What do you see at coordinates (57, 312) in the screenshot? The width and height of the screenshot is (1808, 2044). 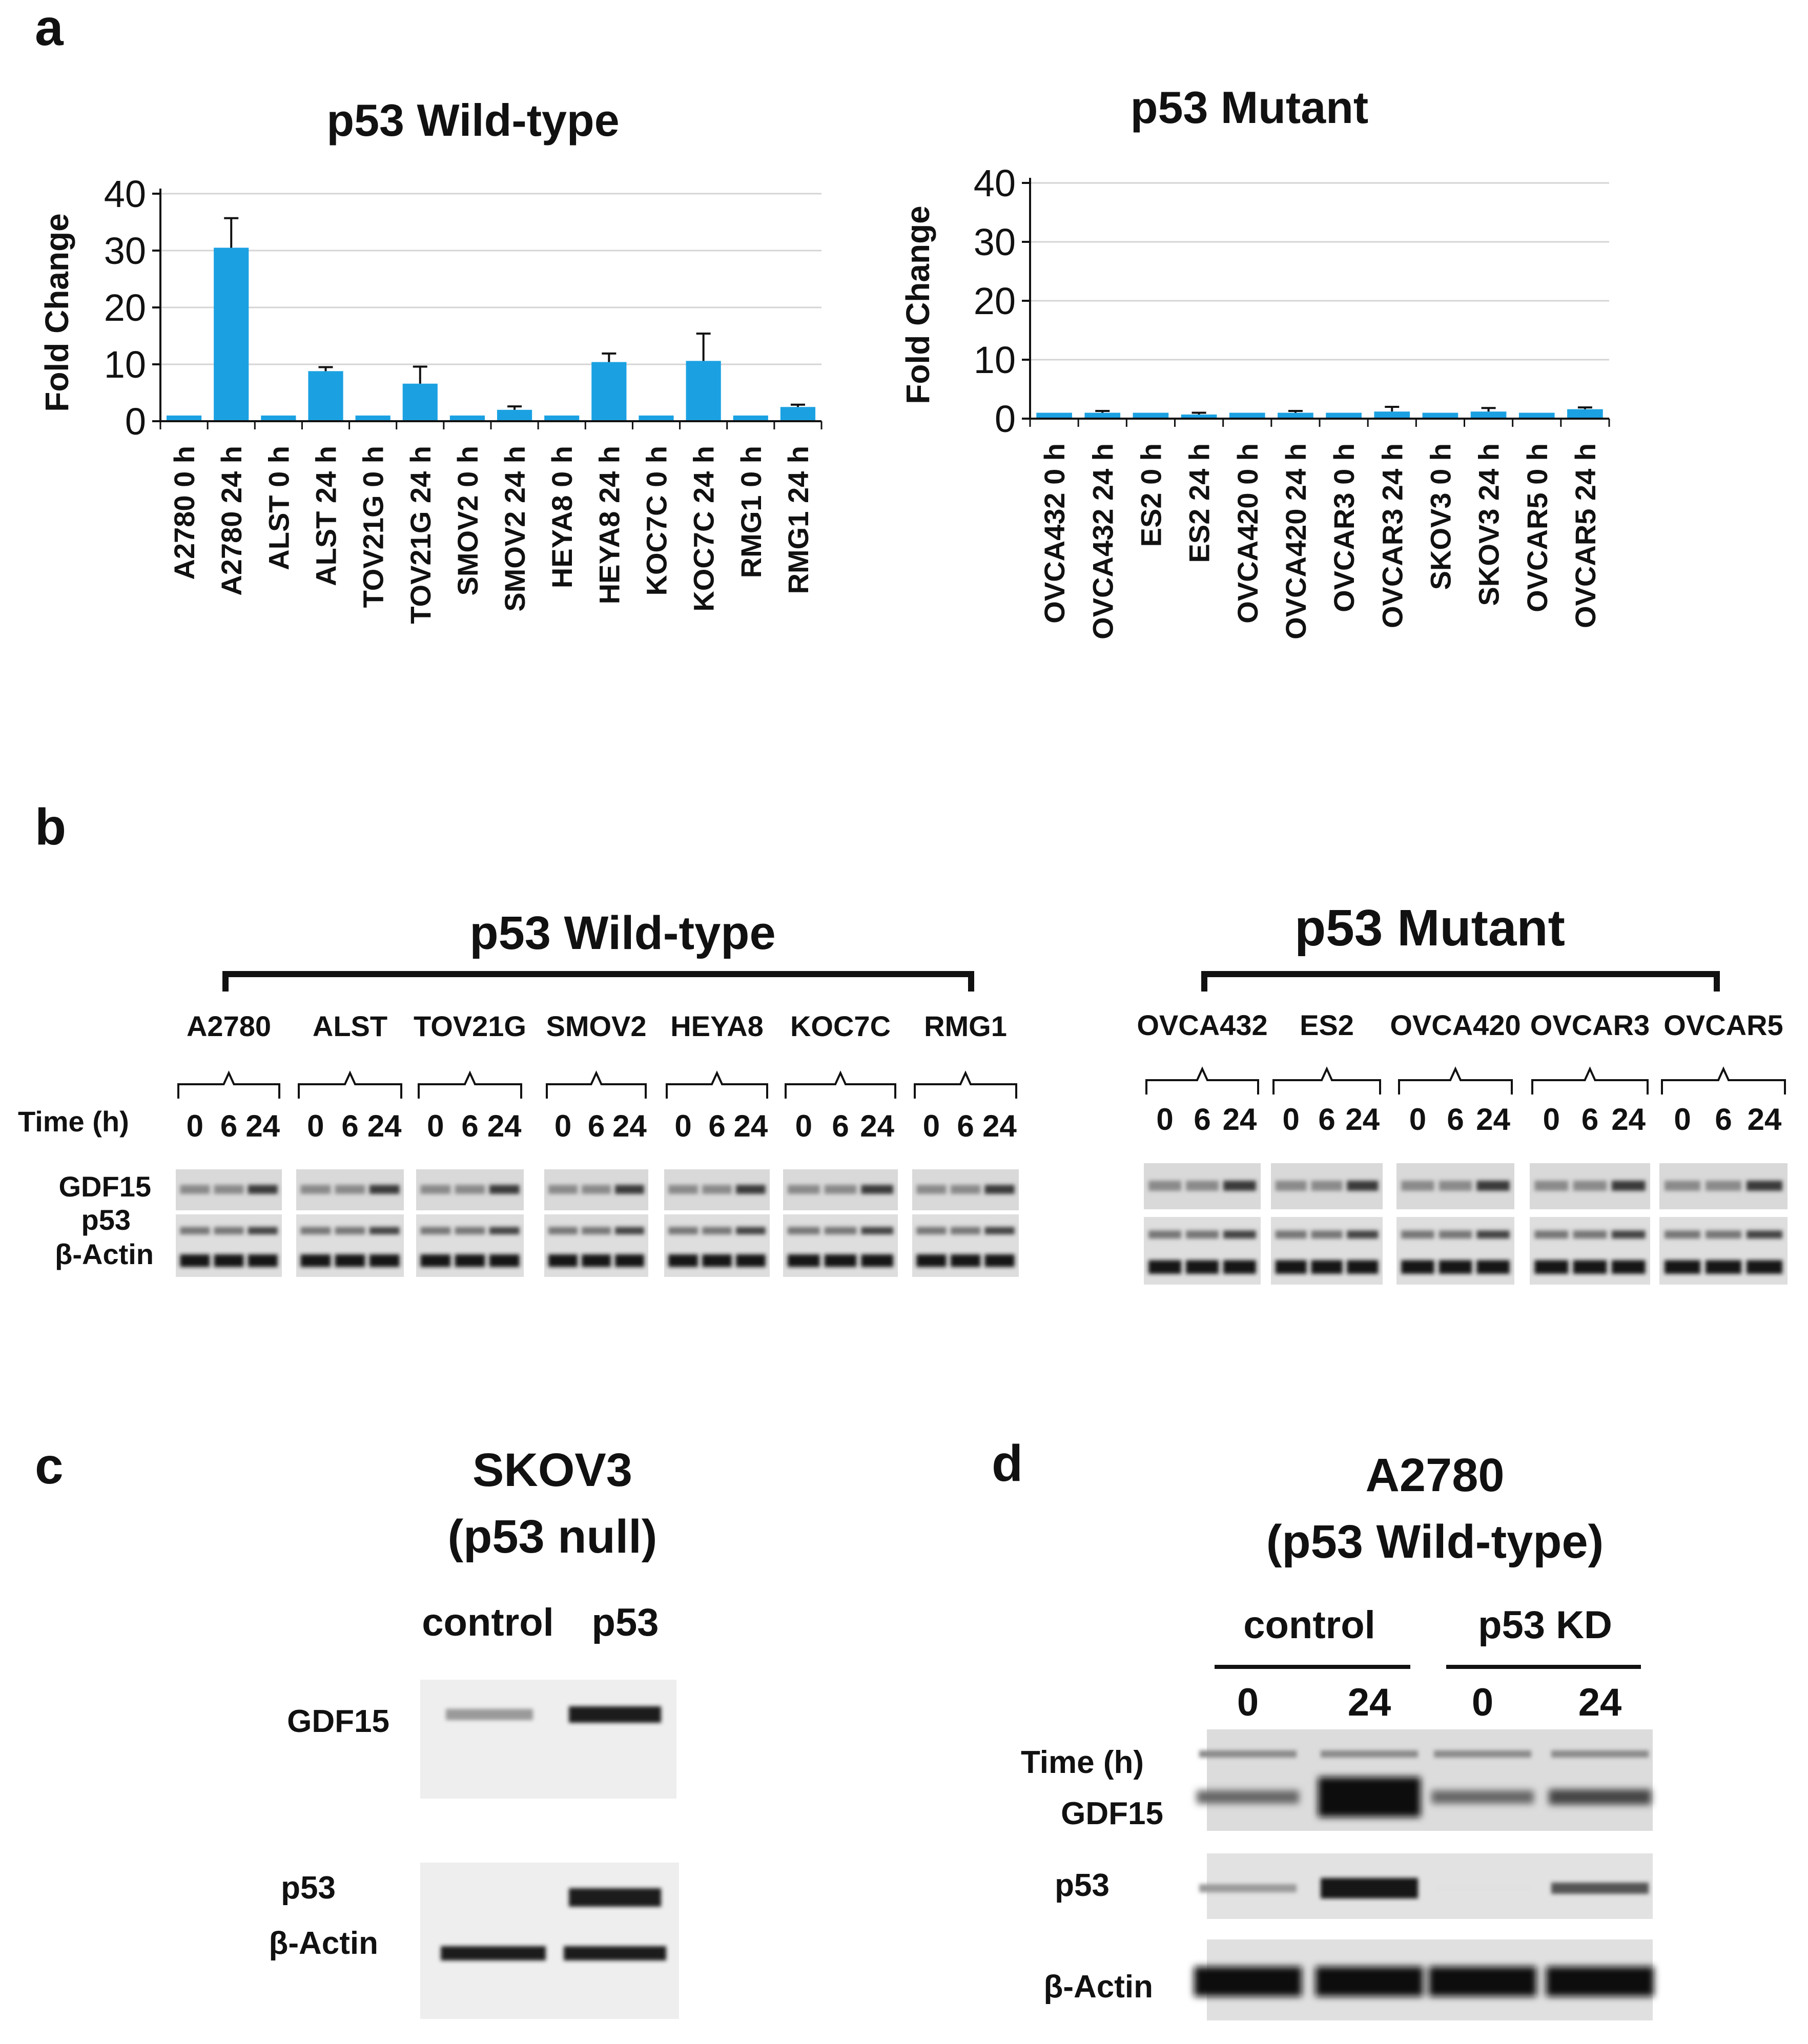 I see `y-axis-label: Fold Change` at bounding box center [57, 312].